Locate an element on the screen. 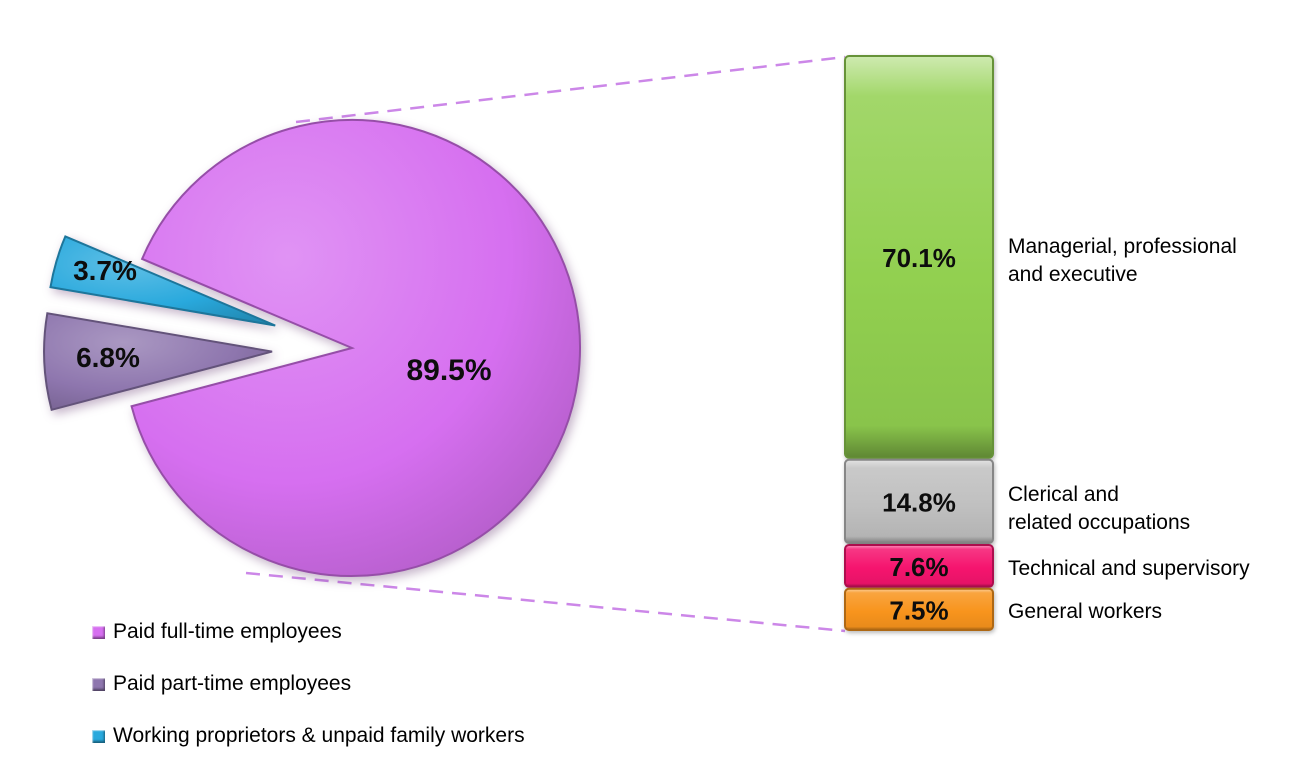  bar-segment-label: related occupations is located at coordinates (1099, 522).